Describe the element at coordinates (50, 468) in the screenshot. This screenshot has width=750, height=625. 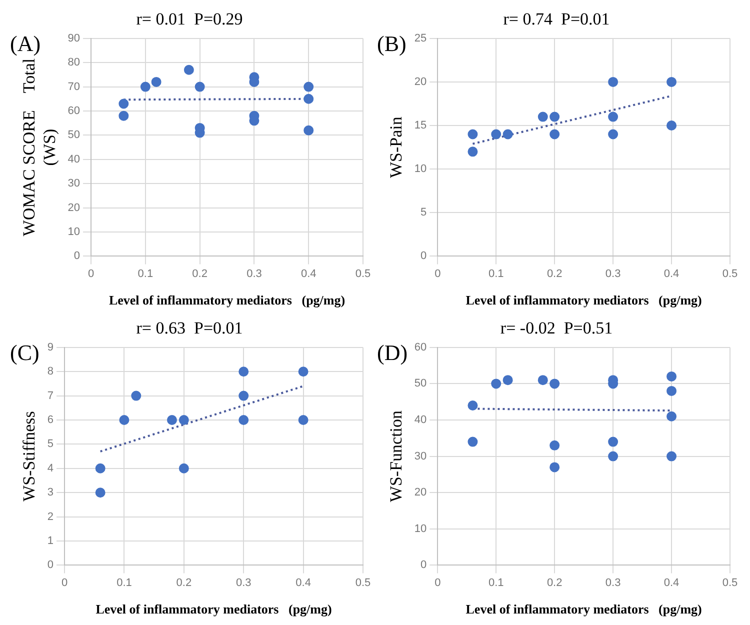
I see `y-tick-label: 4` at that location.